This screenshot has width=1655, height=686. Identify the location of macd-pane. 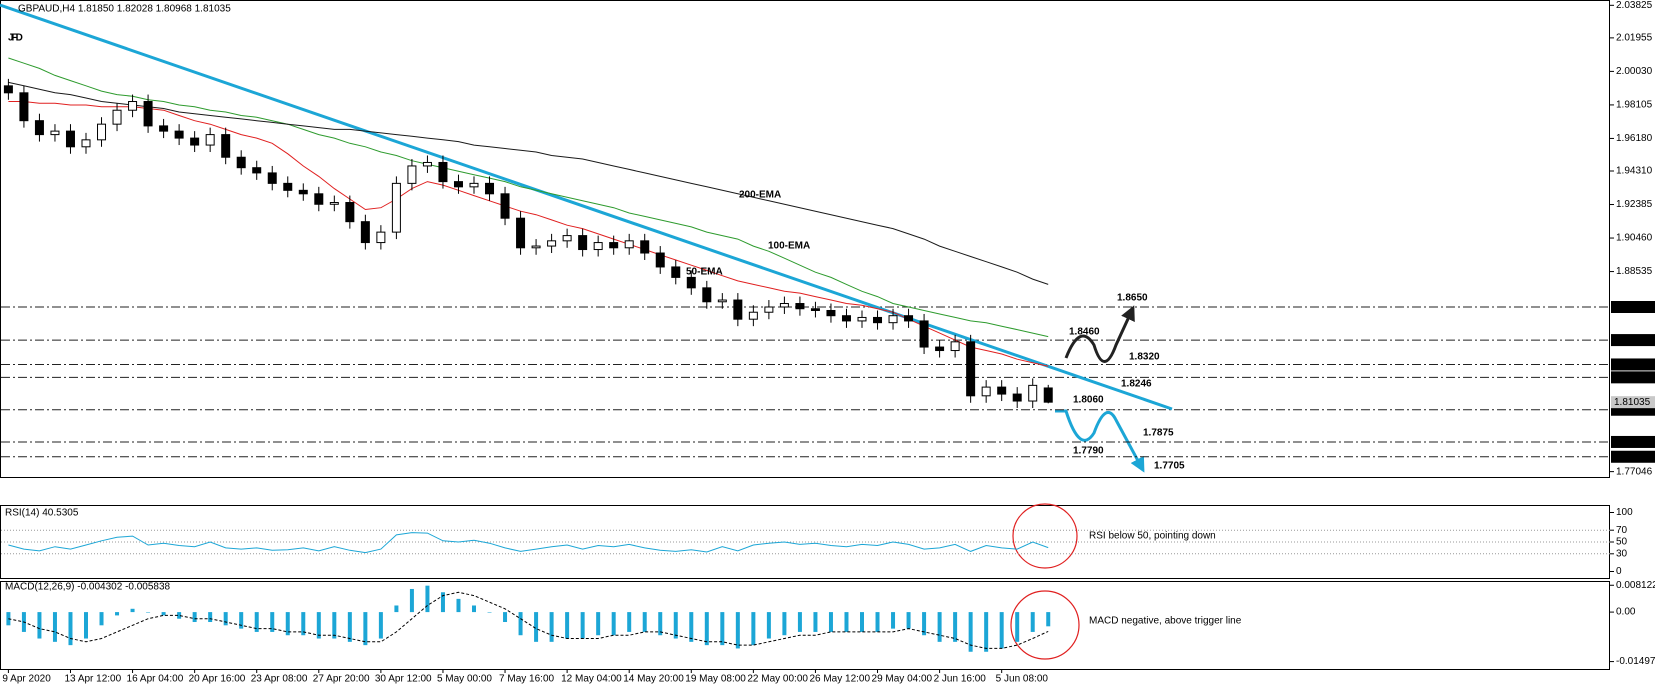
(805, 625).